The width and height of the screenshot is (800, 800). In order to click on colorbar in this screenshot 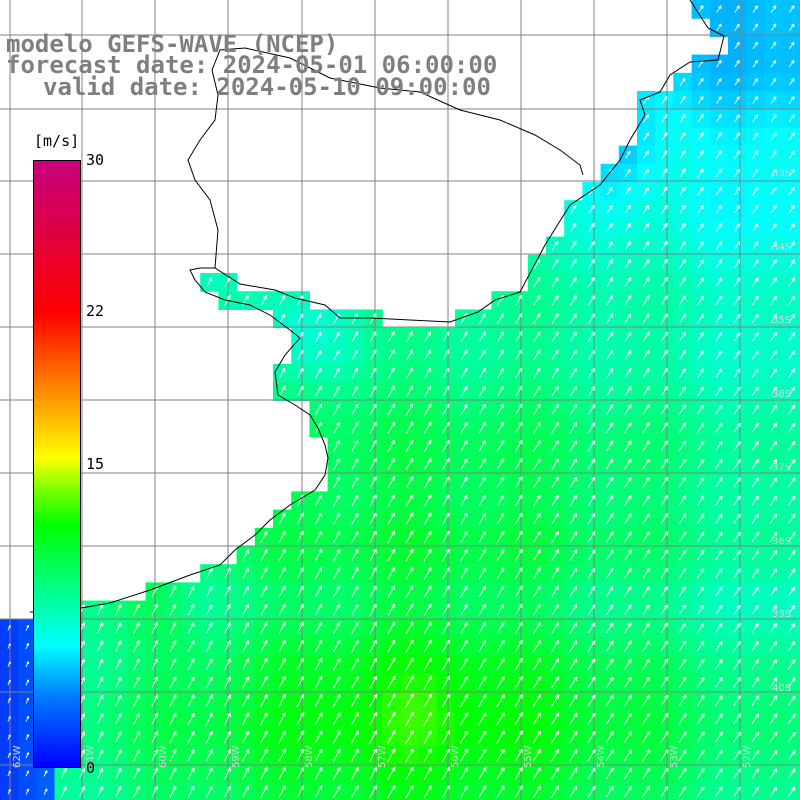, I will do `click(57, 464)`.